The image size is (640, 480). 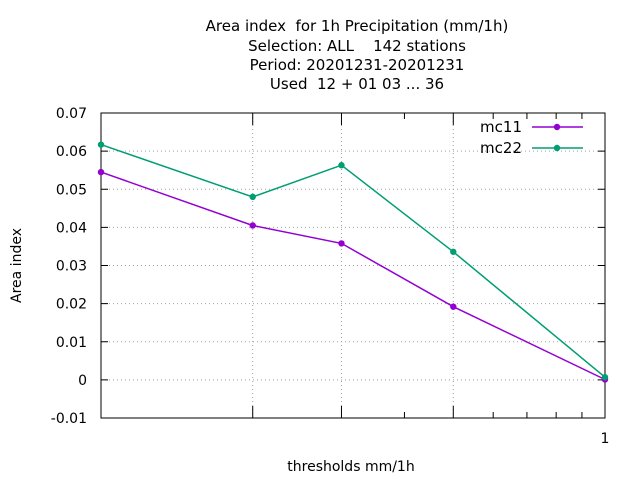 I want to click on legend-marker-mc22, so click(x=557, y=148).